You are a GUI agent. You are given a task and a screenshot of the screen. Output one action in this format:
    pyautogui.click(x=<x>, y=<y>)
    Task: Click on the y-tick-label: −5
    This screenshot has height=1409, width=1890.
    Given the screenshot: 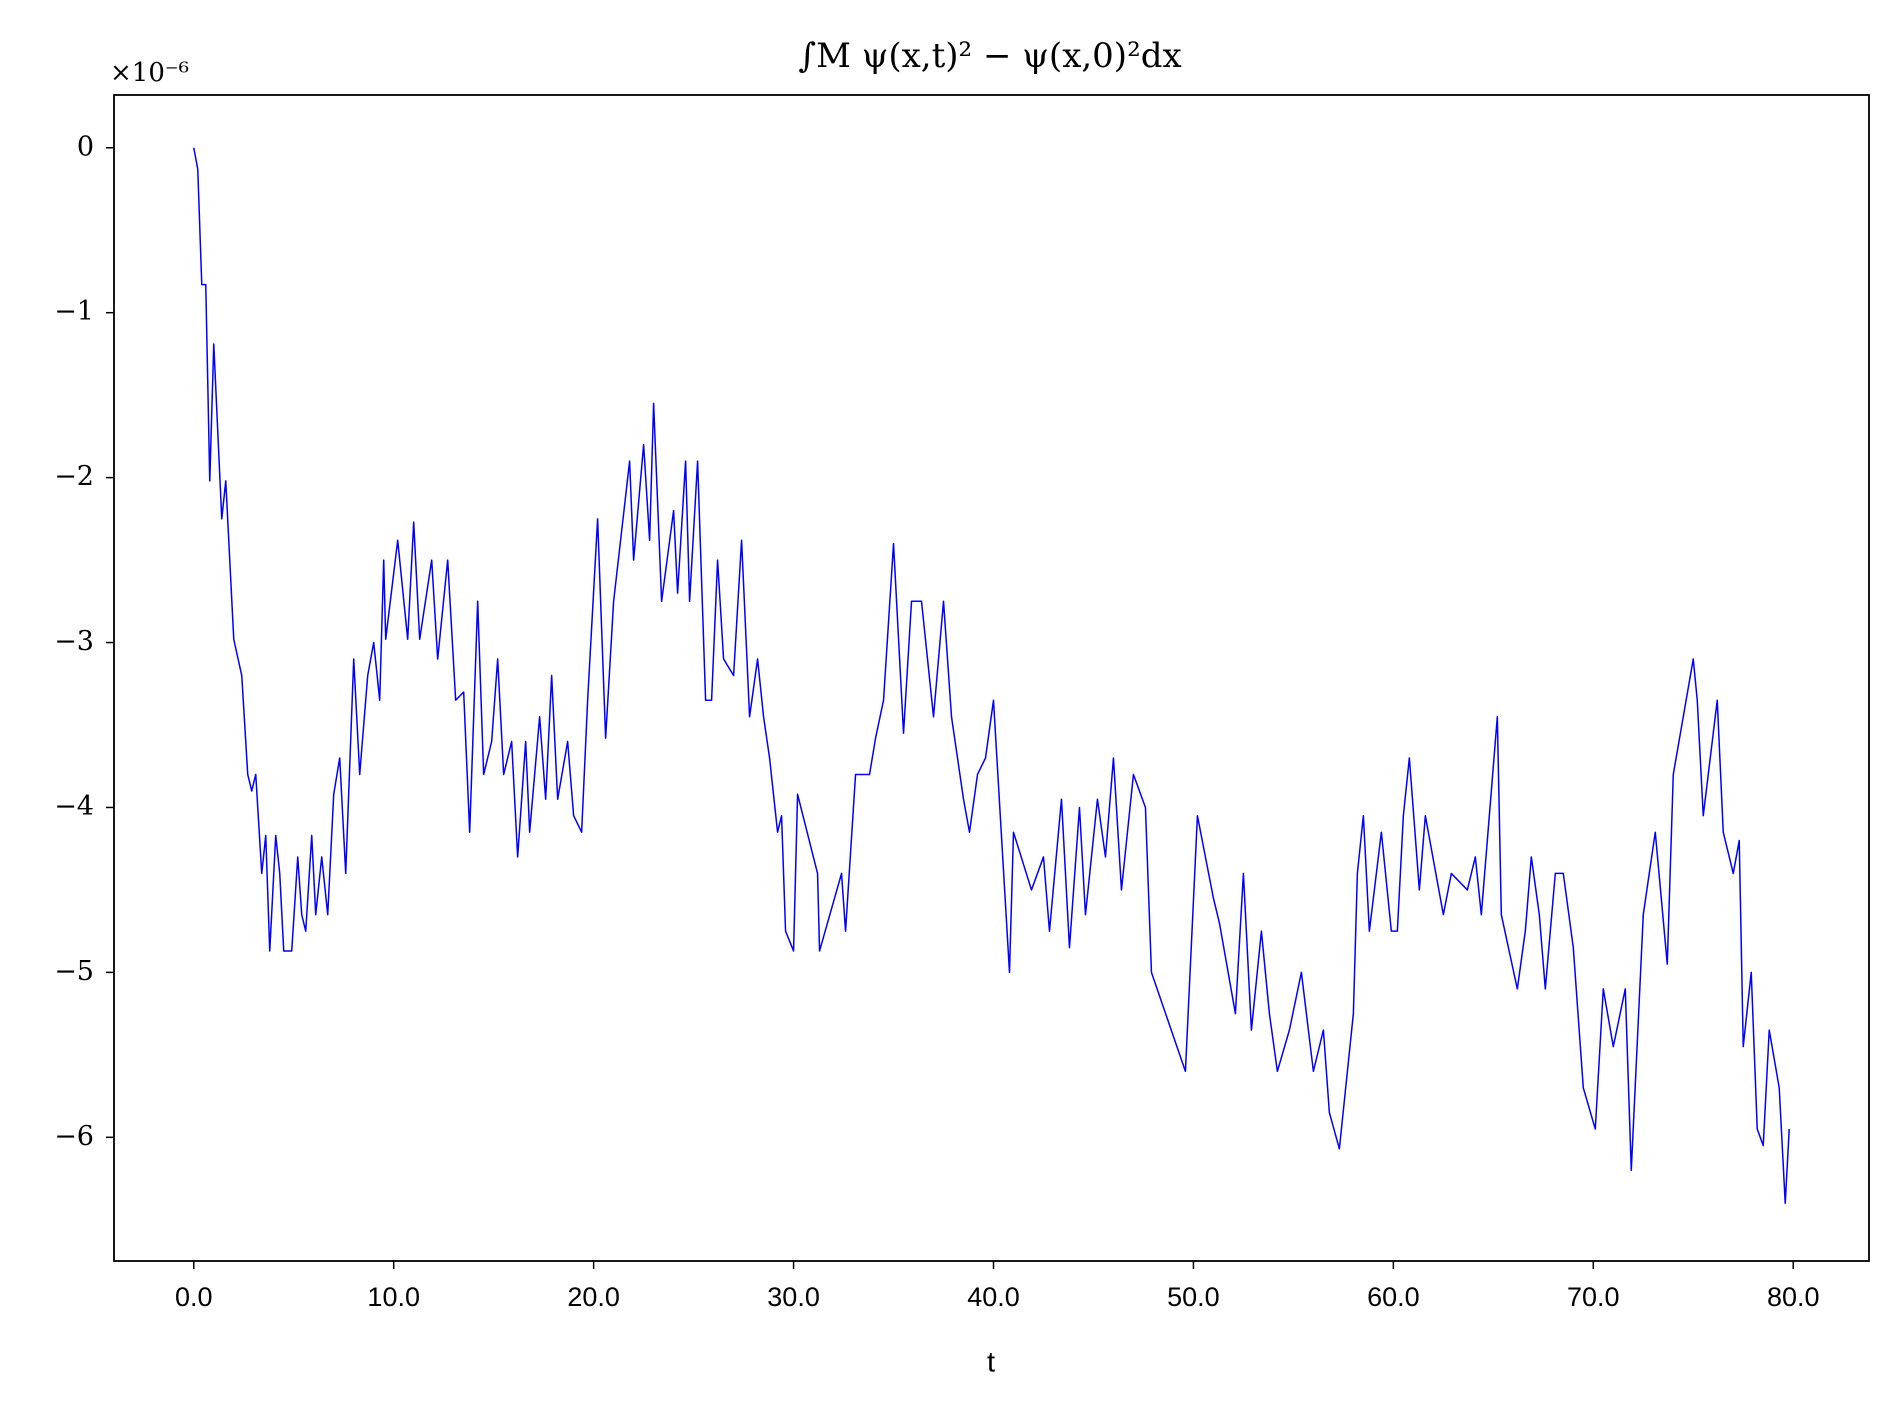 What is the action you would take?
    pyautogui.click(x=74, y=971)
    